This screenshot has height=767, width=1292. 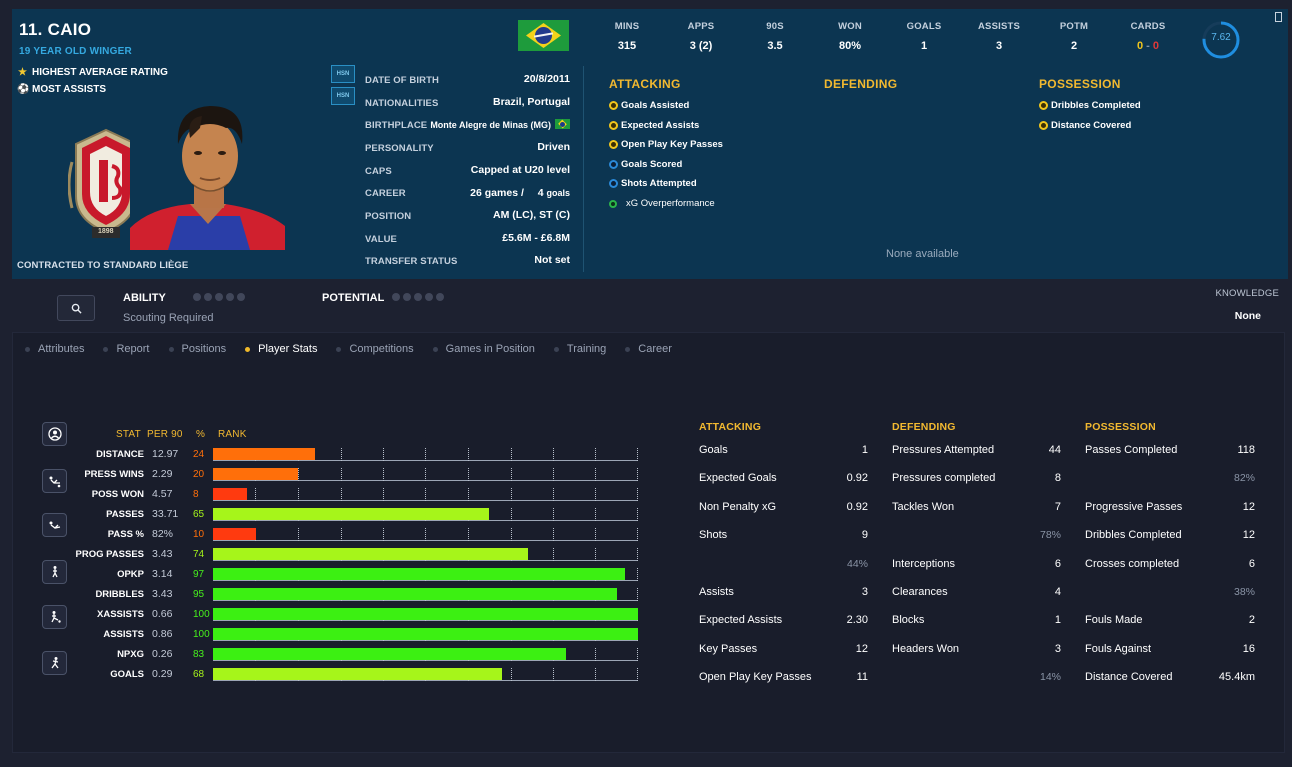 I want to click on knowledge-label: KNOWLEDGE, so click(x=1247, y=293).